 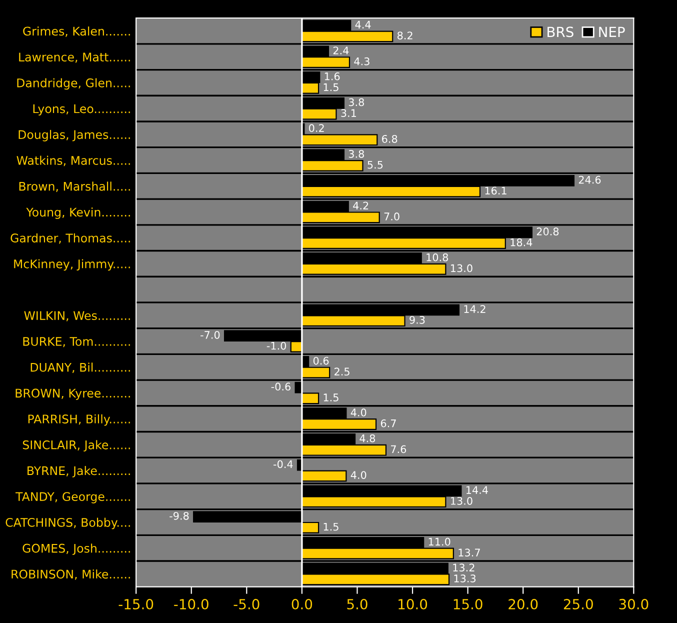 I want to click on data-label: 5.5, so click(x=375, y=164).